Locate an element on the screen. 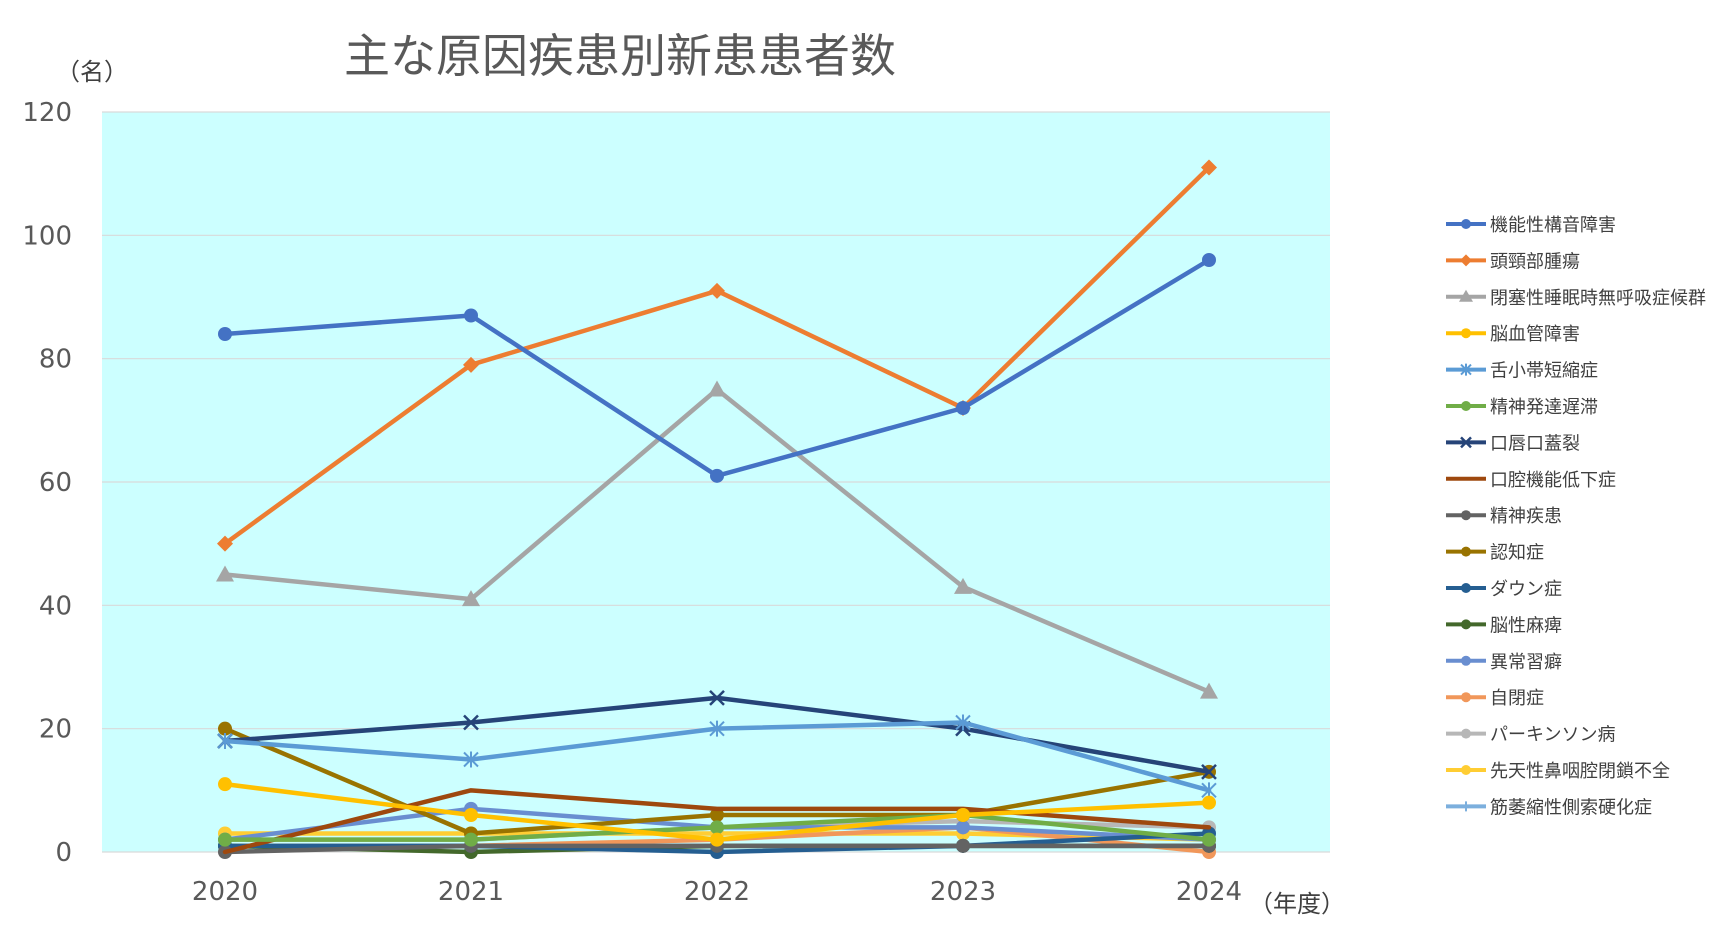  y-axis-label: （名） is located at coordinates (92, 72).